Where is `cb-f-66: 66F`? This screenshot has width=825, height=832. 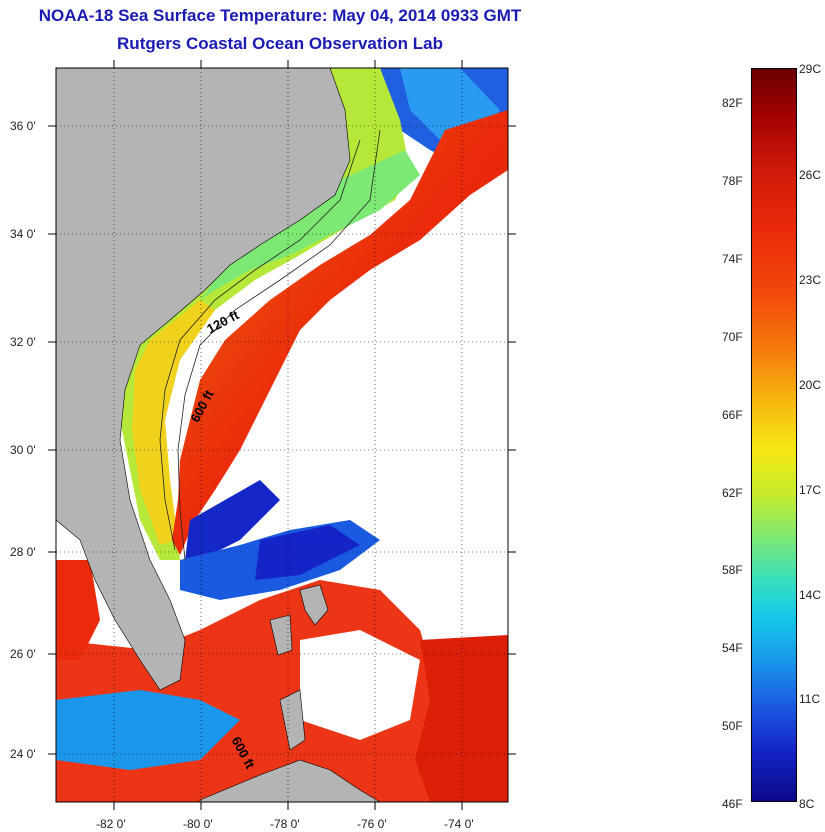 cb-f-66: 66F is located at coordinates (732, 415).